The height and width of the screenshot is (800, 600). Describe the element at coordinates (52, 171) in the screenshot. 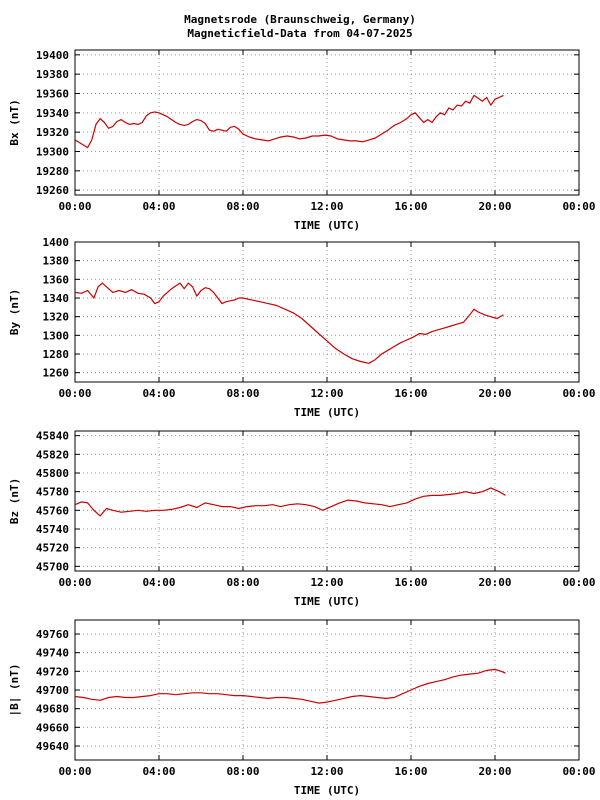

I see `bx-y-tick-label: 19280` at that location.